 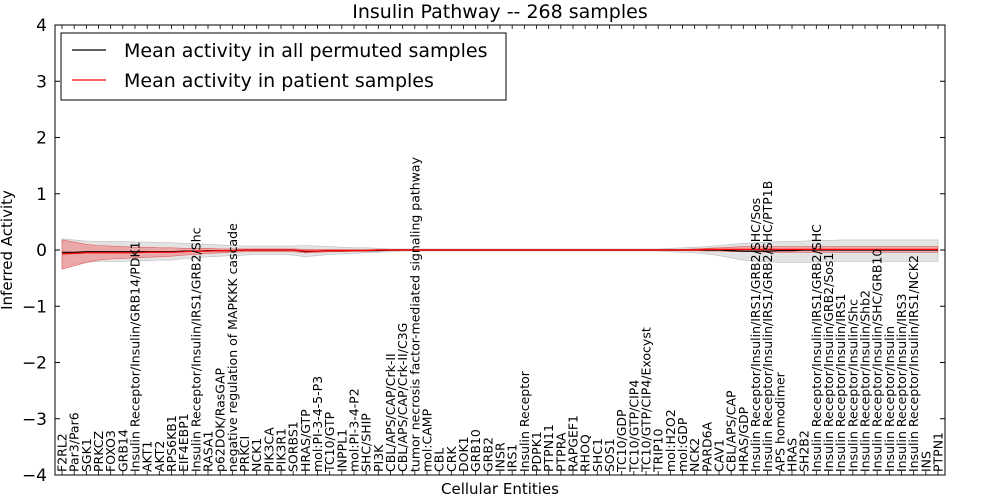 I want to click on x-tick-label: SORBS1, so click(x=293, y=446).